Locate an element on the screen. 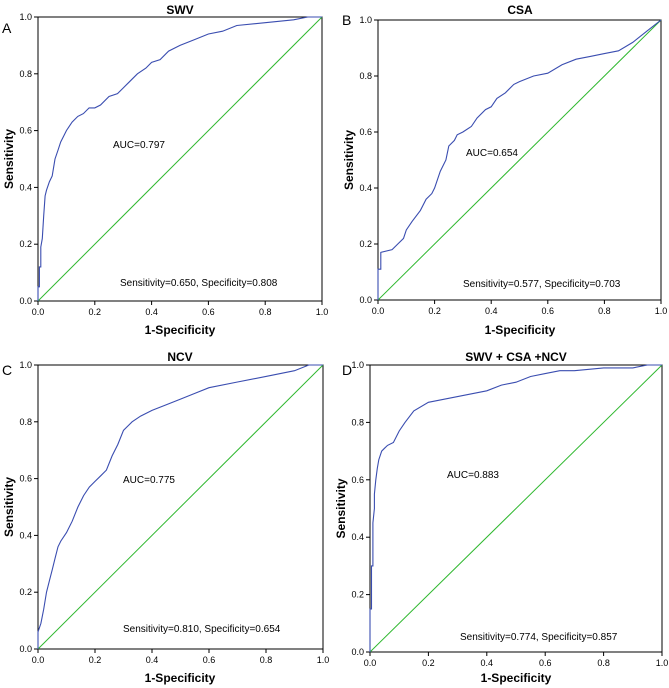 This screenshot has width=669, height=688. x-axis-title-c: 1-Specificity is located at coordinates (180, 678).